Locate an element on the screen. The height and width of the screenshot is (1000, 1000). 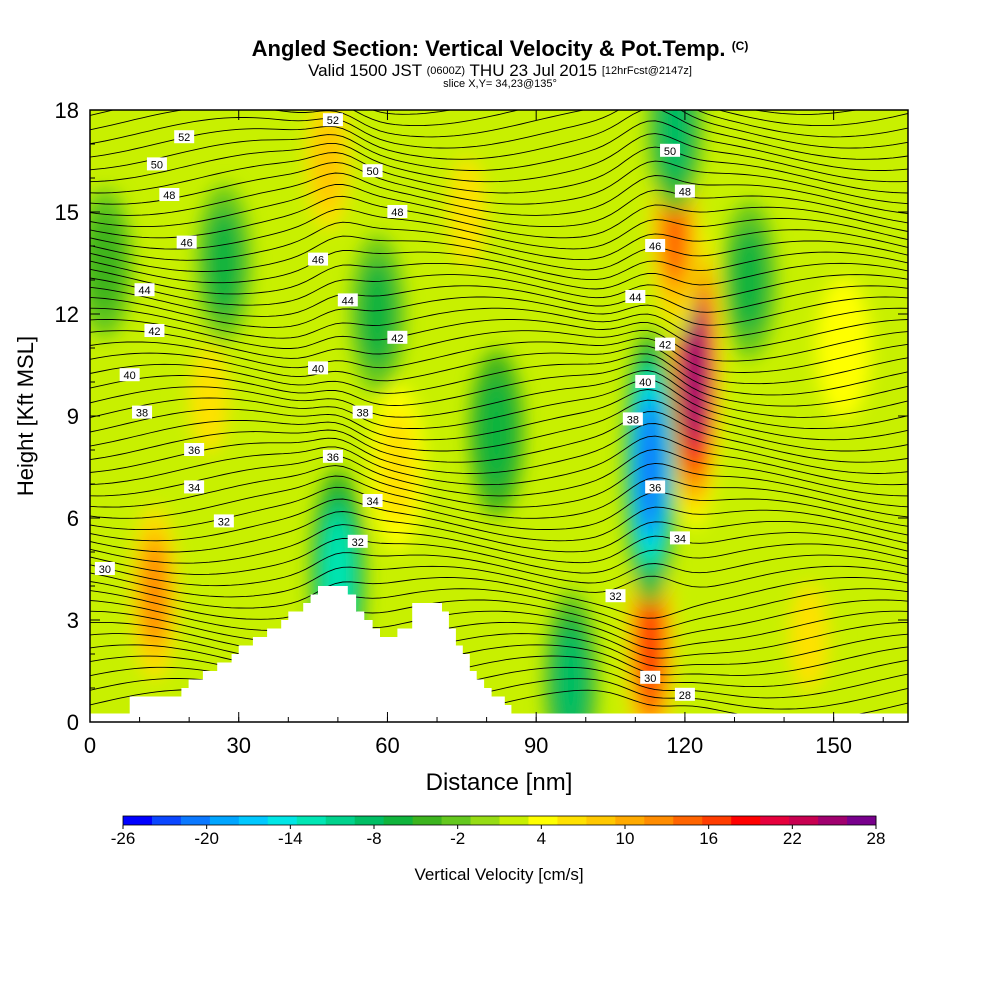
contour-label: 30 is located at coordinates (650, 677).